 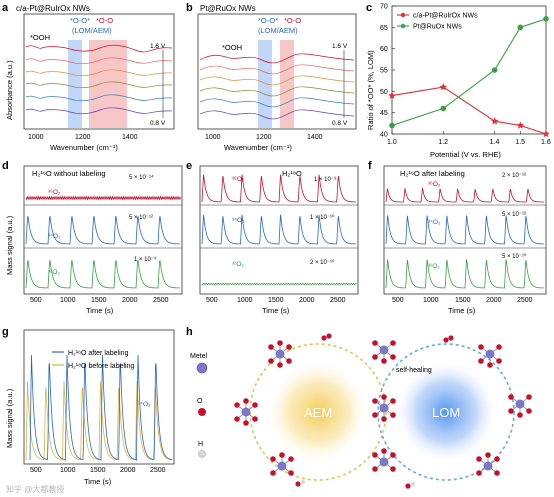 What do you see at coordinates (520, 142) in the screenshot?
I see `panel-c-xtick-label: 1.5` at bounding box center [520, 142].